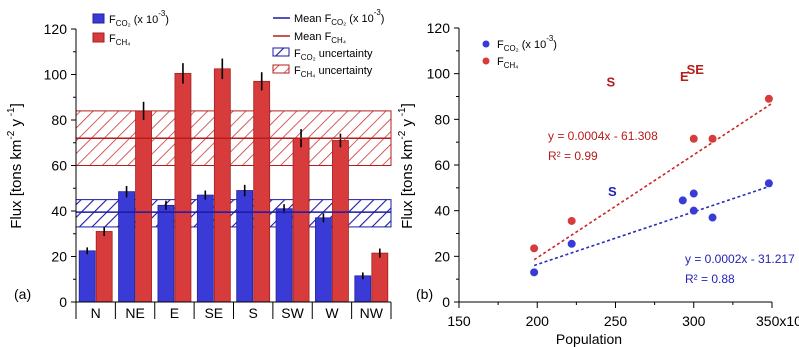 Image resolution: width=799 pixels, height=347 pixels. What do you see at coordinates (372, 313) in the screenshot?
I see `x-tick-label: NW` at bounding box center [372, 313].